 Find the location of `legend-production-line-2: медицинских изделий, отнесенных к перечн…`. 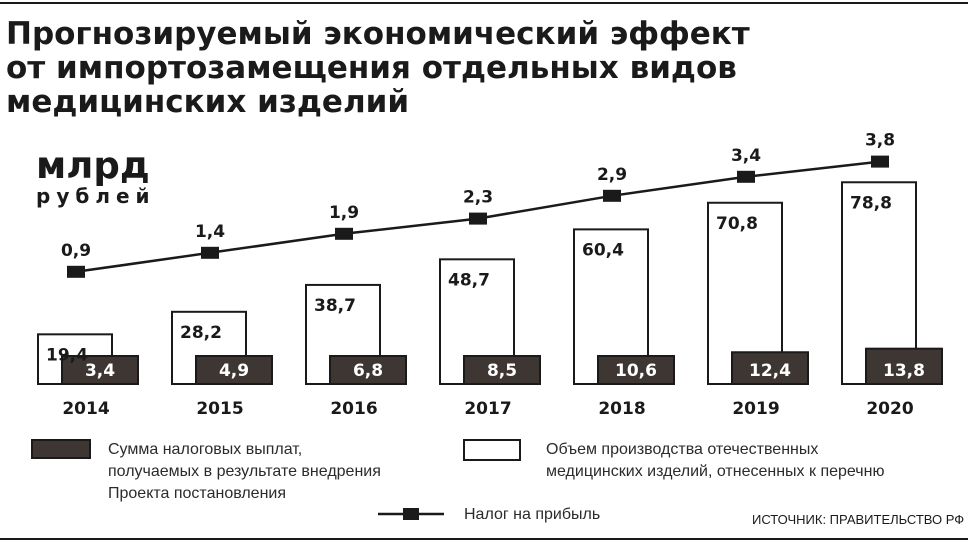

legend-production-line-2: медицинских изделий, отнесенных к перечн… is located at coordinates (715, 471).